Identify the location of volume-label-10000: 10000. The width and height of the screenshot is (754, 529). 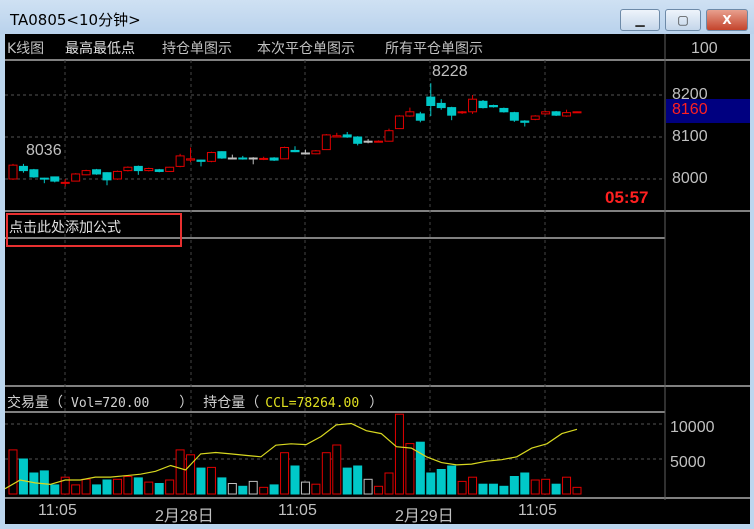
(692, 427).